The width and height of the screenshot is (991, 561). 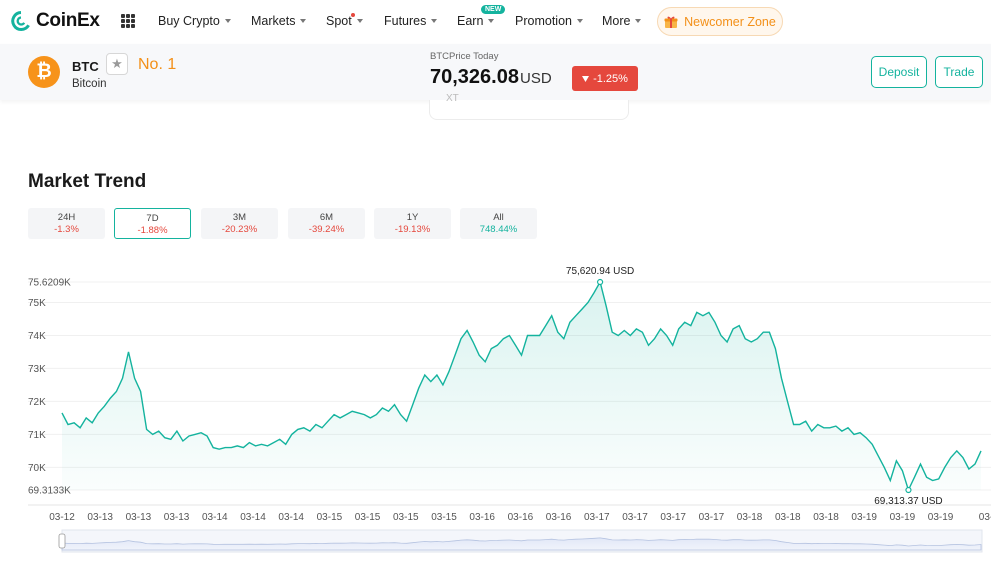 I want to click on nav-markets: Markets, so click(x=279, y=21).